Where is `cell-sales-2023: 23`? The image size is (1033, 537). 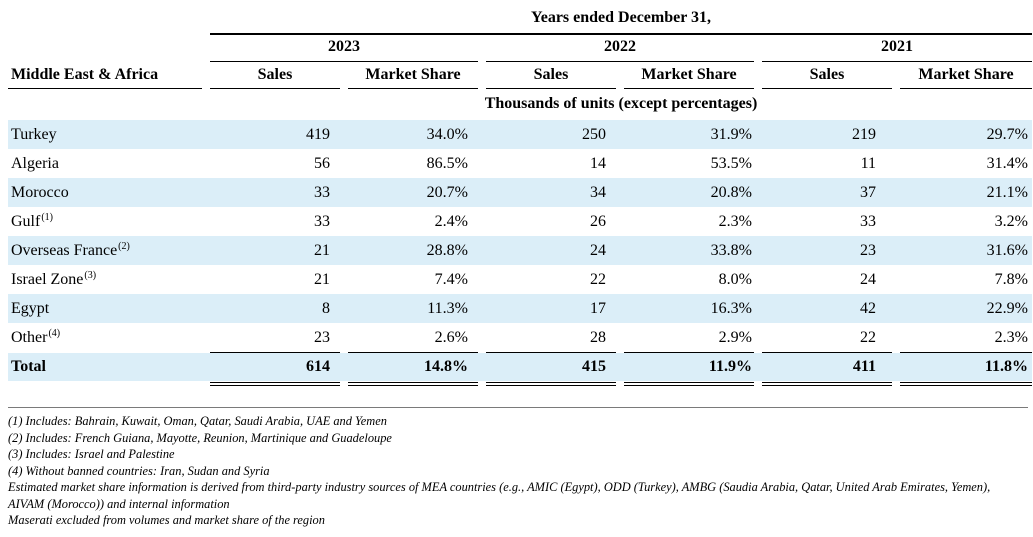
cell-sales-2023: 23 is located at coordinates (322, 337).